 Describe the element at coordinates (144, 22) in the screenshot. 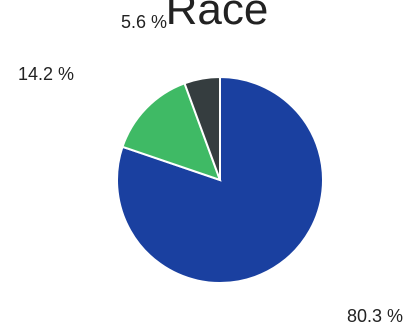

I see `slice-data-label: 5.6 %` at that location.